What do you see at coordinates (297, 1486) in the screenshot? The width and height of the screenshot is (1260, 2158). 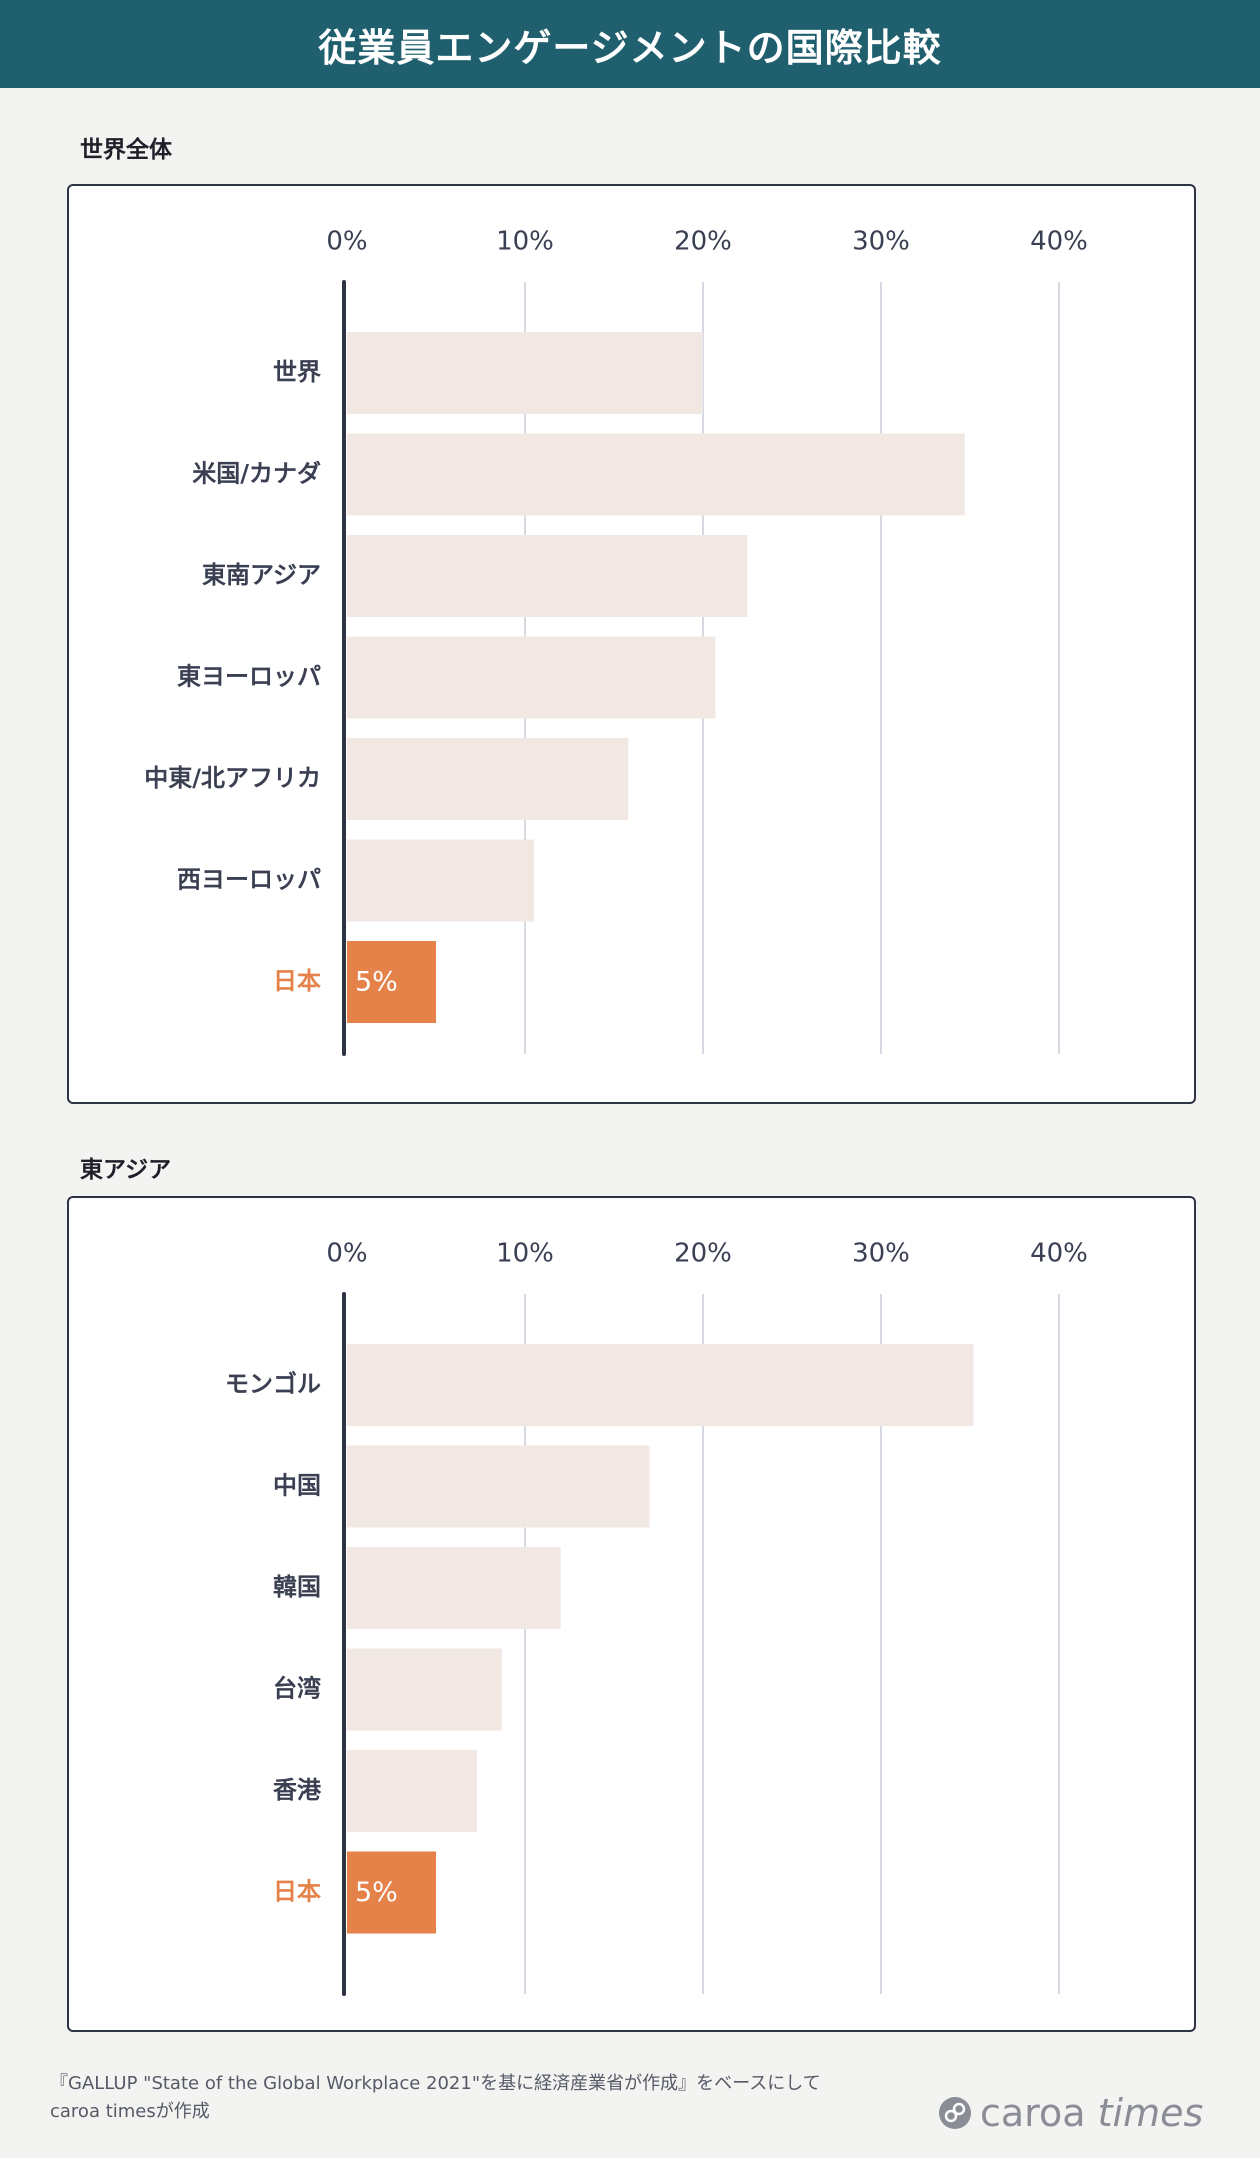 I see `category-label-1: 中国` at bounding box center [297, 1486].